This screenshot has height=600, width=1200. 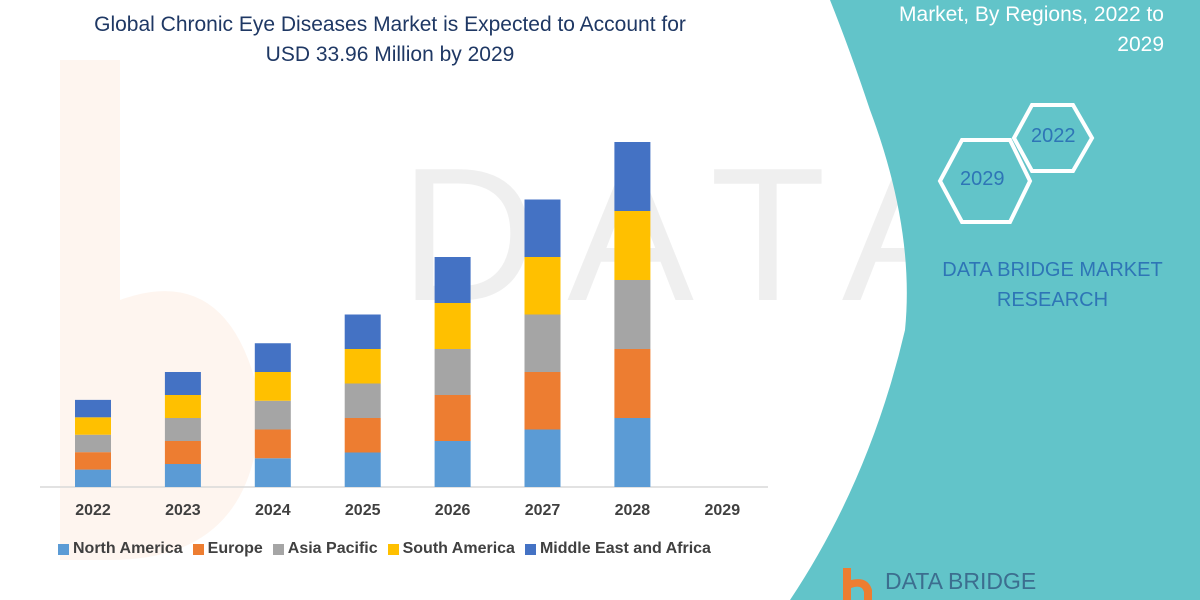 What do you see at coordinates (632, 176) in the screenshot?
I see `bar-2028-middle-east-and-africa` at bounding box center [632, 176].